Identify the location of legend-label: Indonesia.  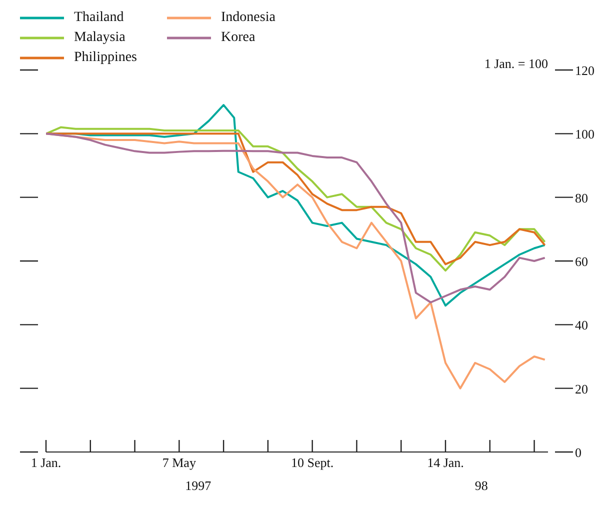
(248, 18).